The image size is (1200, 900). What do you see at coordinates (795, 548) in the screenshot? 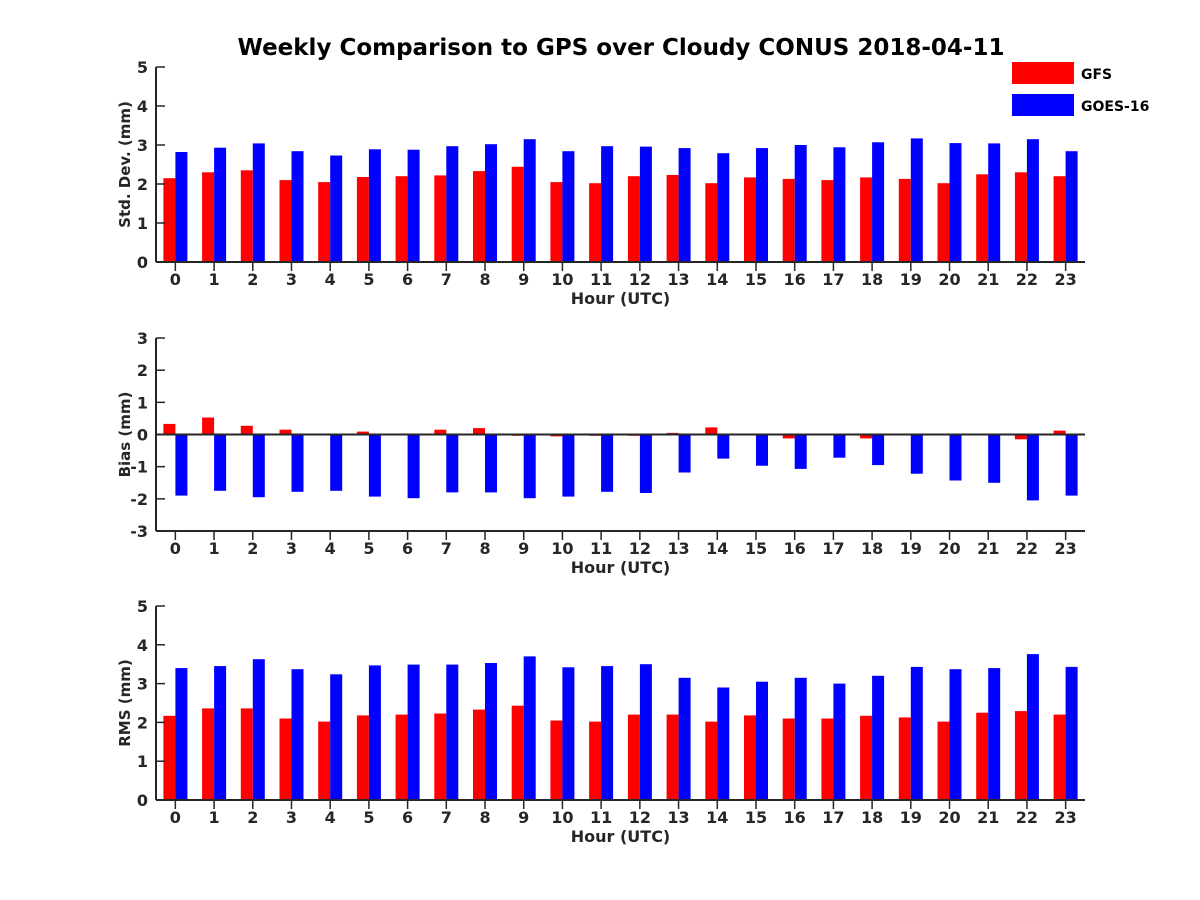
I see `x-tick-label: 16` at bounding box center [795, 548].